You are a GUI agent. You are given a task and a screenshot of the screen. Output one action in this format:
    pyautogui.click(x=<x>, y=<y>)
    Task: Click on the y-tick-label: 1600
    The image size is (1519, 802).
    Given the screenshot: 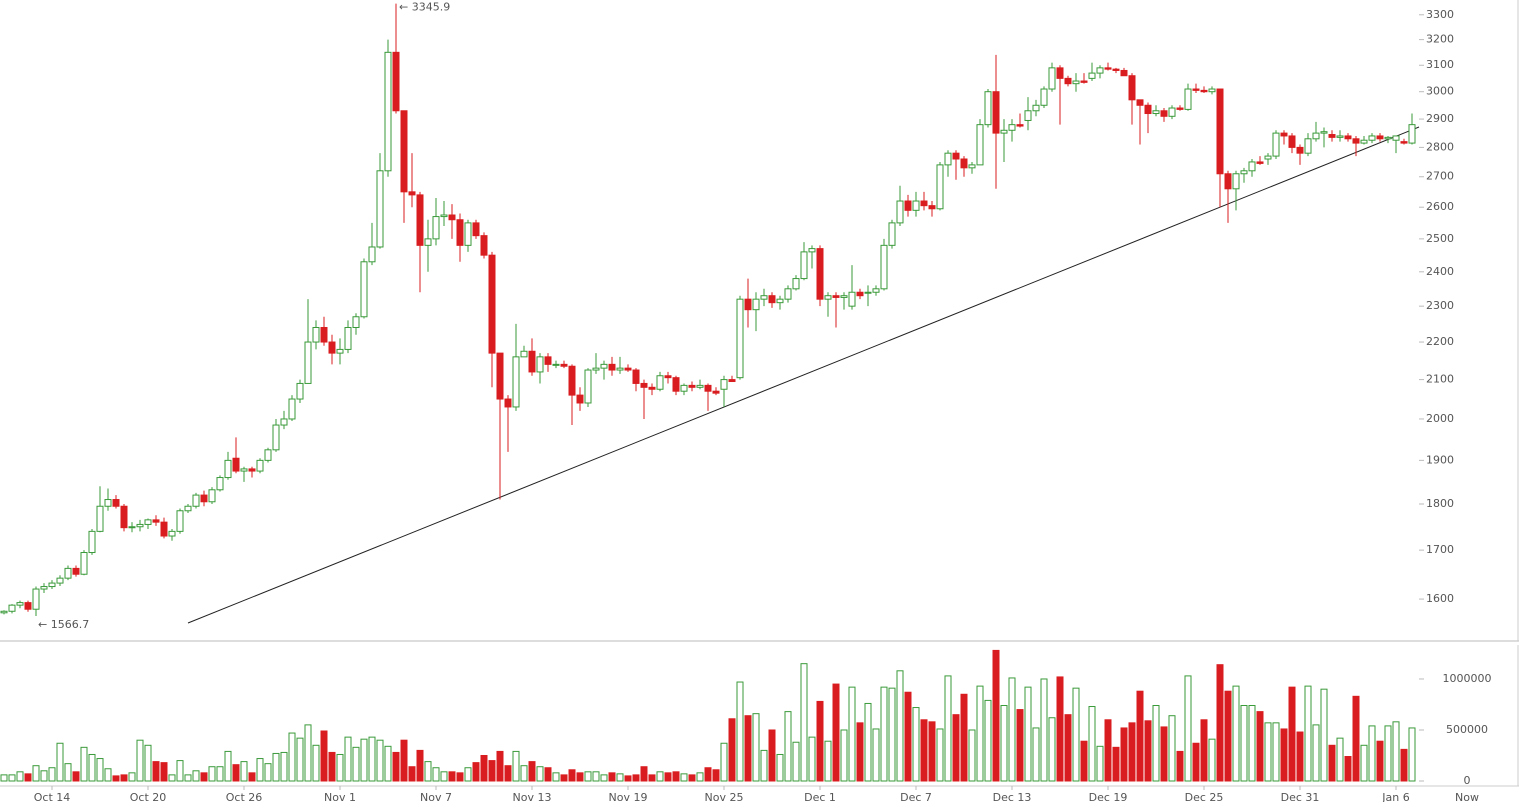 What is the action you would take?
    pyautogui.click(x=1440, y=598)
    